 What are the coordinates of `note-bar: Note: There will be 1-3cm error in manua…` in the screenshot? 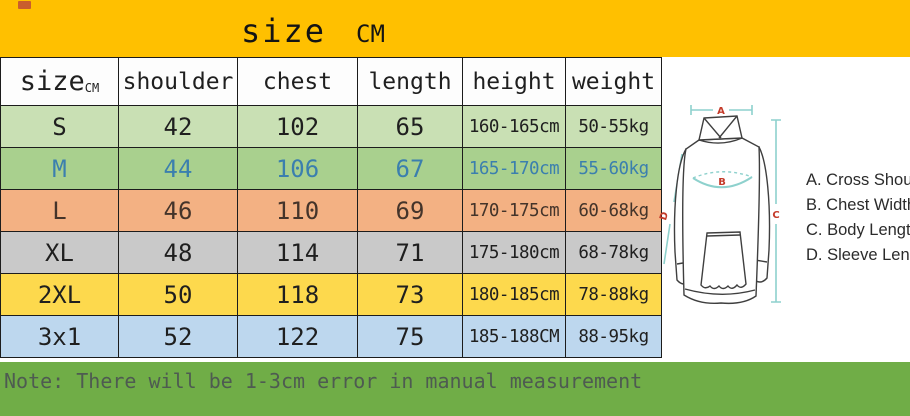 It's located at (455, 389).